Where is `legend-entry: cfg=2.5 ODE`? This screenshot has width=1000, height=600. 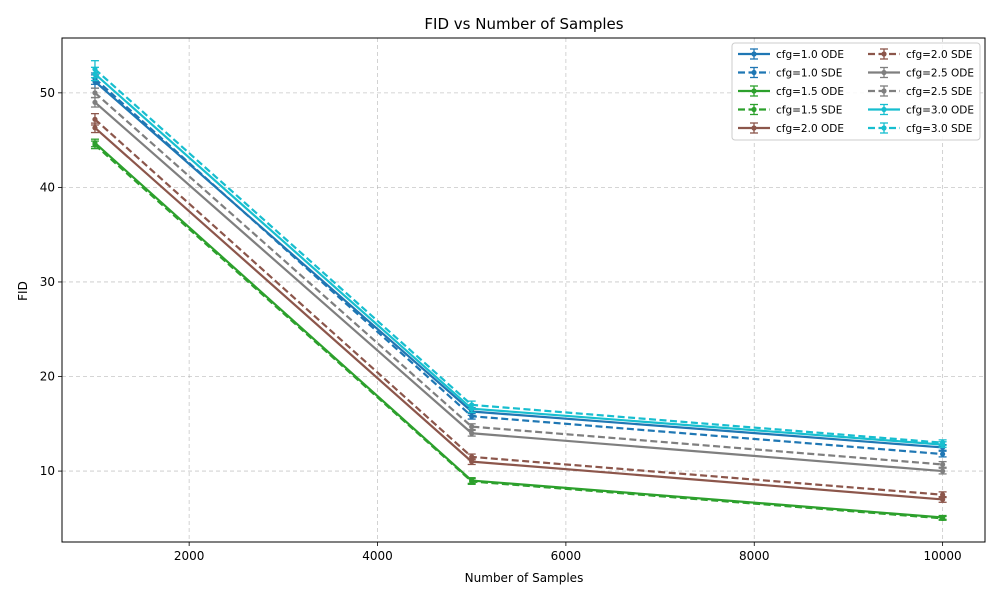 legend-entry: cfg=2.5 ODE is located at coordinates (921, 73).